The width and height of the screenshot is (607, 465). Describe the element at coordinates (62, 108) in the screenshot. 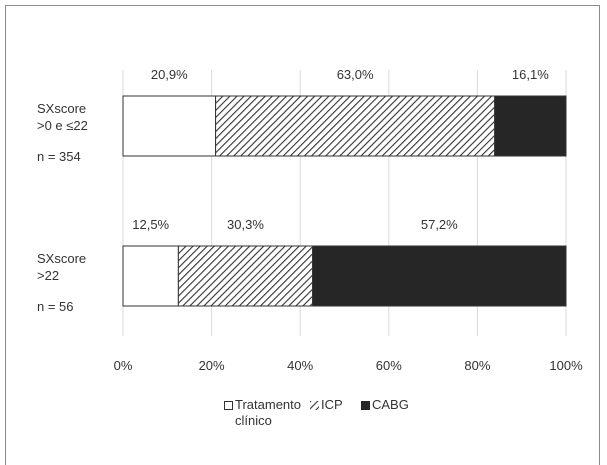

I see `category-label-1-line1: SXscore` at that location.